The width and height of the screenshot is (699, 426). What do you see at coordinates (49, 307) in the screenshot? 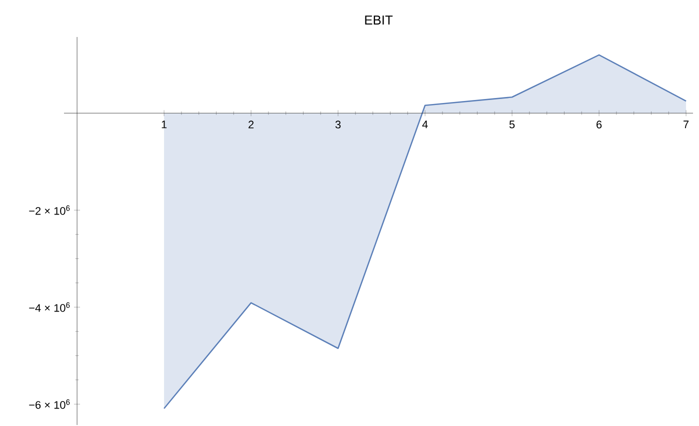
I see `y-tick-label: −4 × 10$^{6}$` at bounding box center [49, 307].